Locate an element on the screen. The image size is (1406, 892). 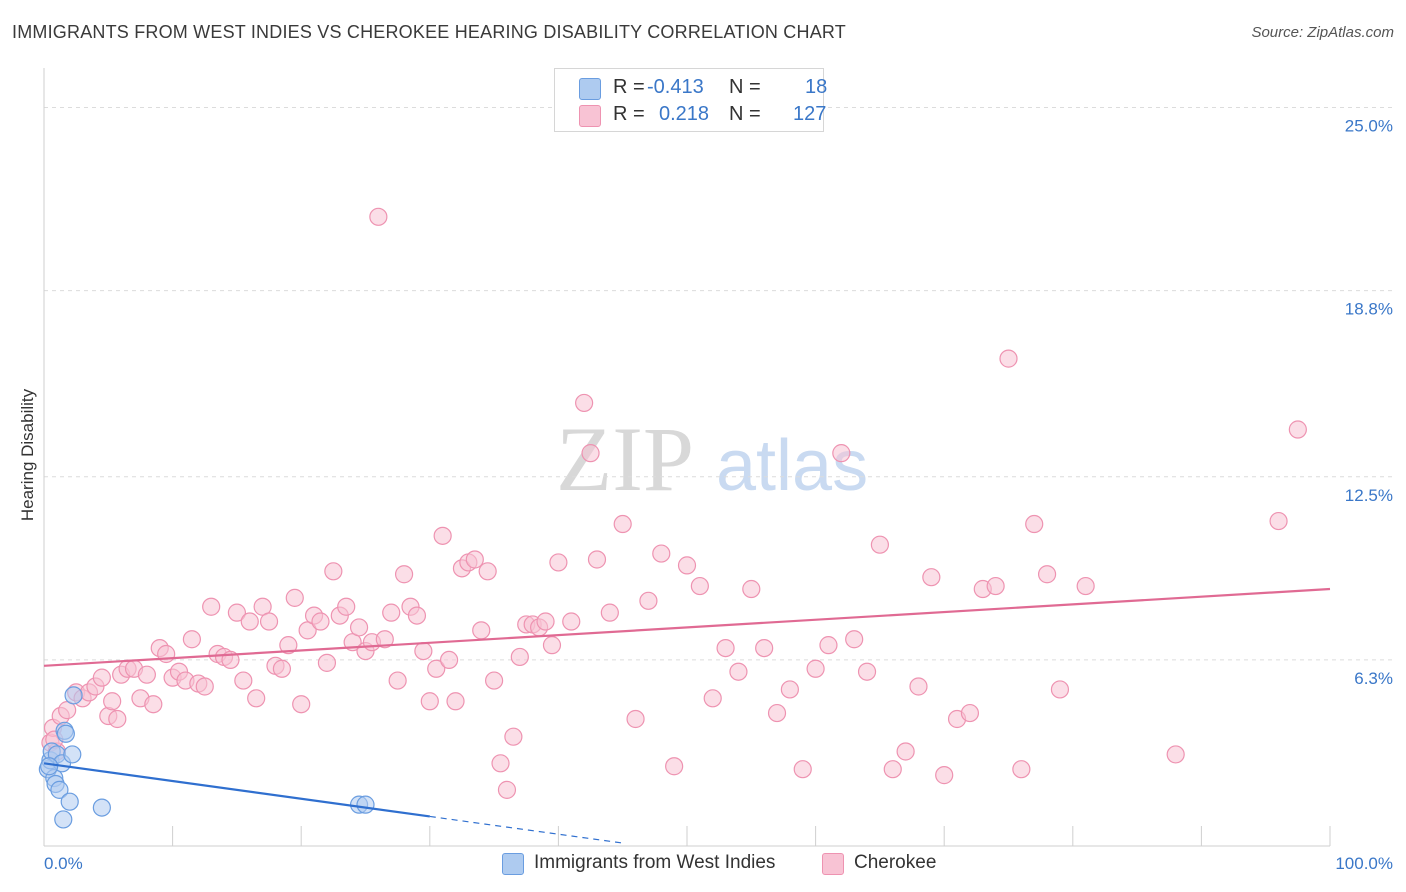
y-tick-label: 6.3% is located at coordinates (1373, 678).